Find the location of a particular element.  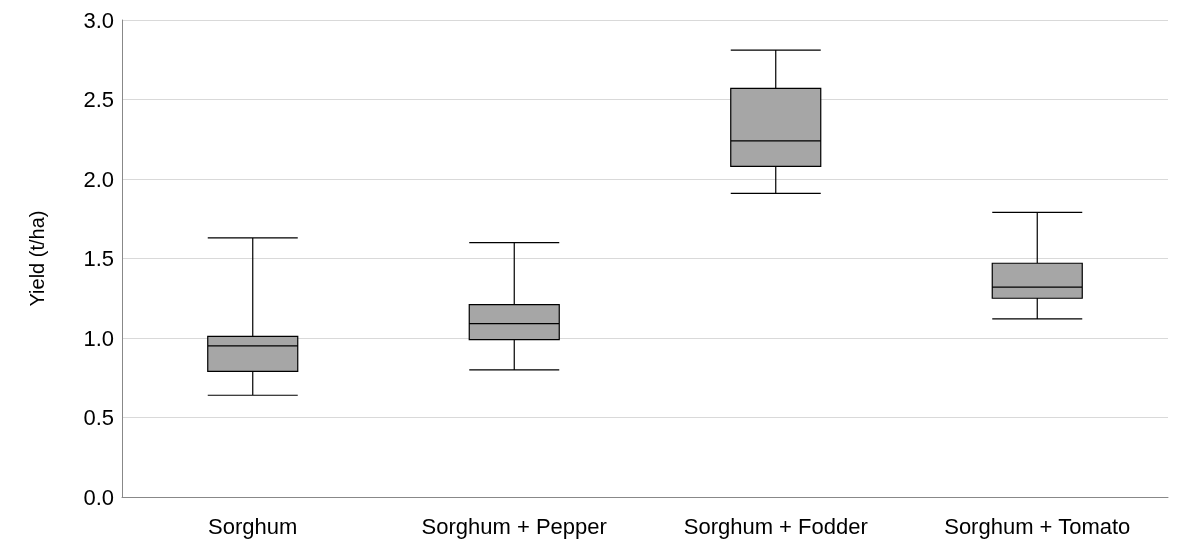

x-tick-label: Sorghum is located at coordinates (253, 526).